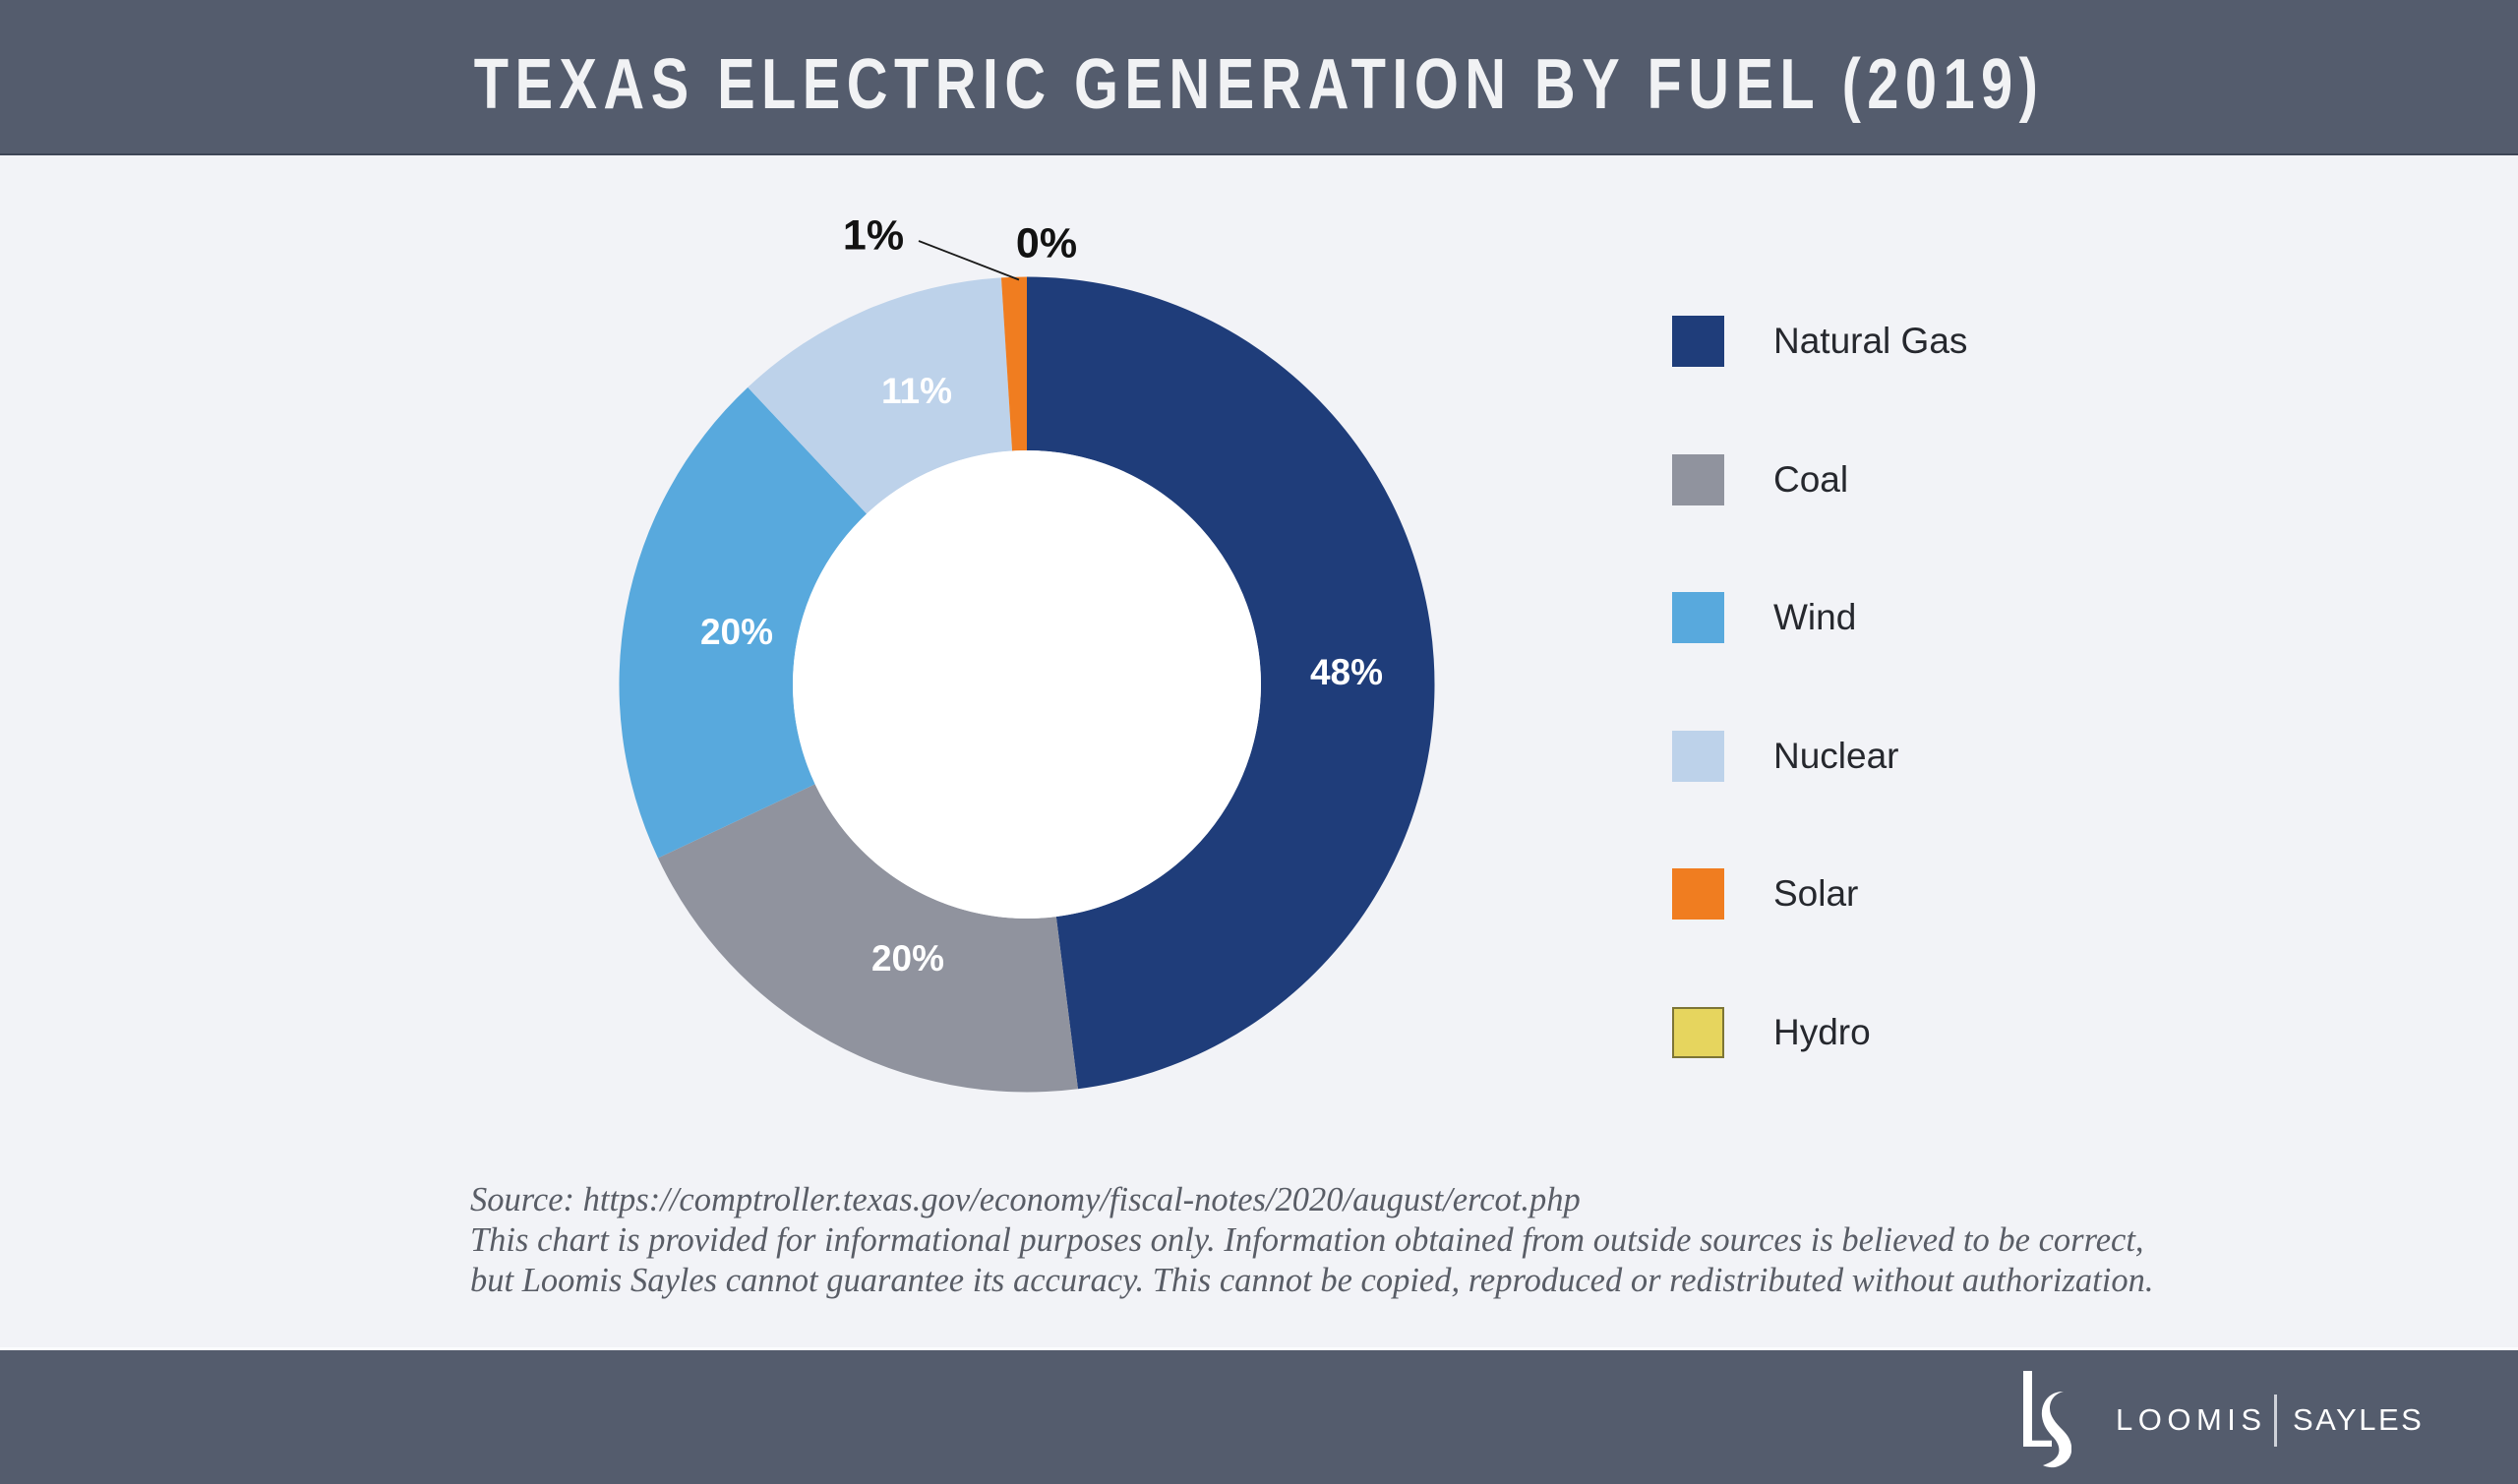 This screenshot has height=1484, width=2518. I want to click on legend-item-hydro: Hydro, so click(1819, 1032).